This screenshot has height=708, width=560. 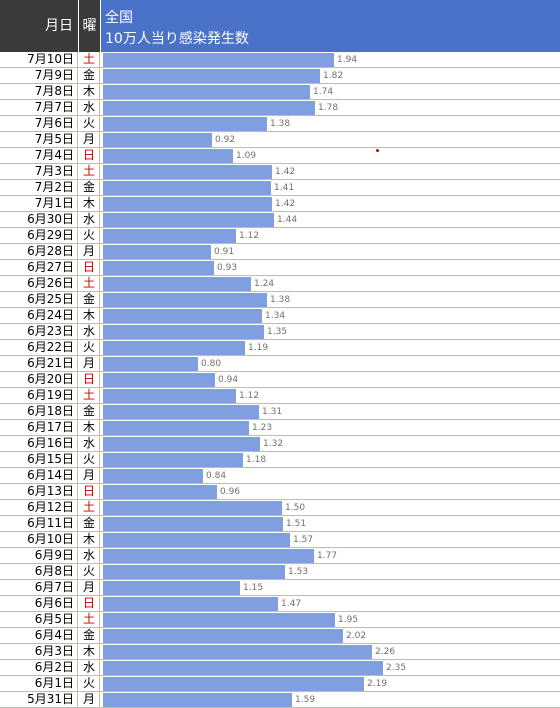 I want to click on data-label: 1.59, so click(x=305, y=700).